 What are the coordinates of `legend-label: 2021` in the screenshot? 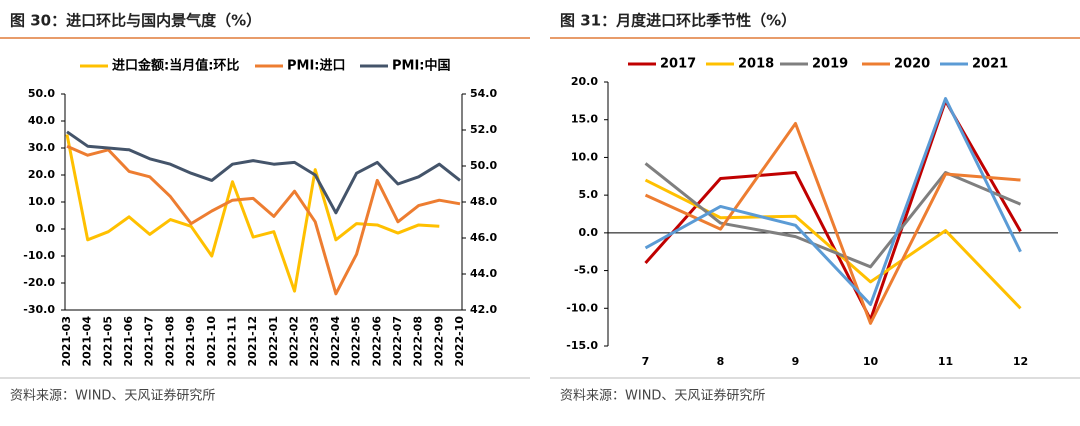 It's located at (990, 64).